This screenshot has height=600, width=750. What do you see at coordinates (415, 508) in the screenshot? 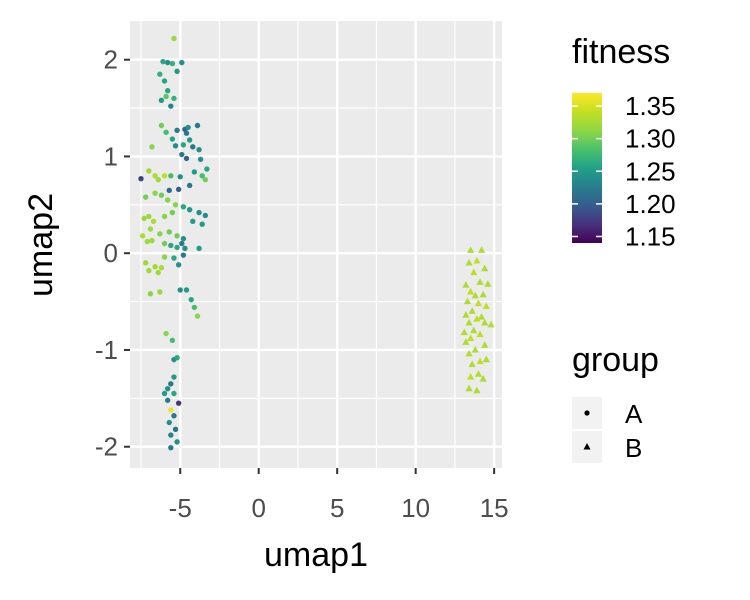
I see `x-tick-label: 10` at bounding box center [415, 508].